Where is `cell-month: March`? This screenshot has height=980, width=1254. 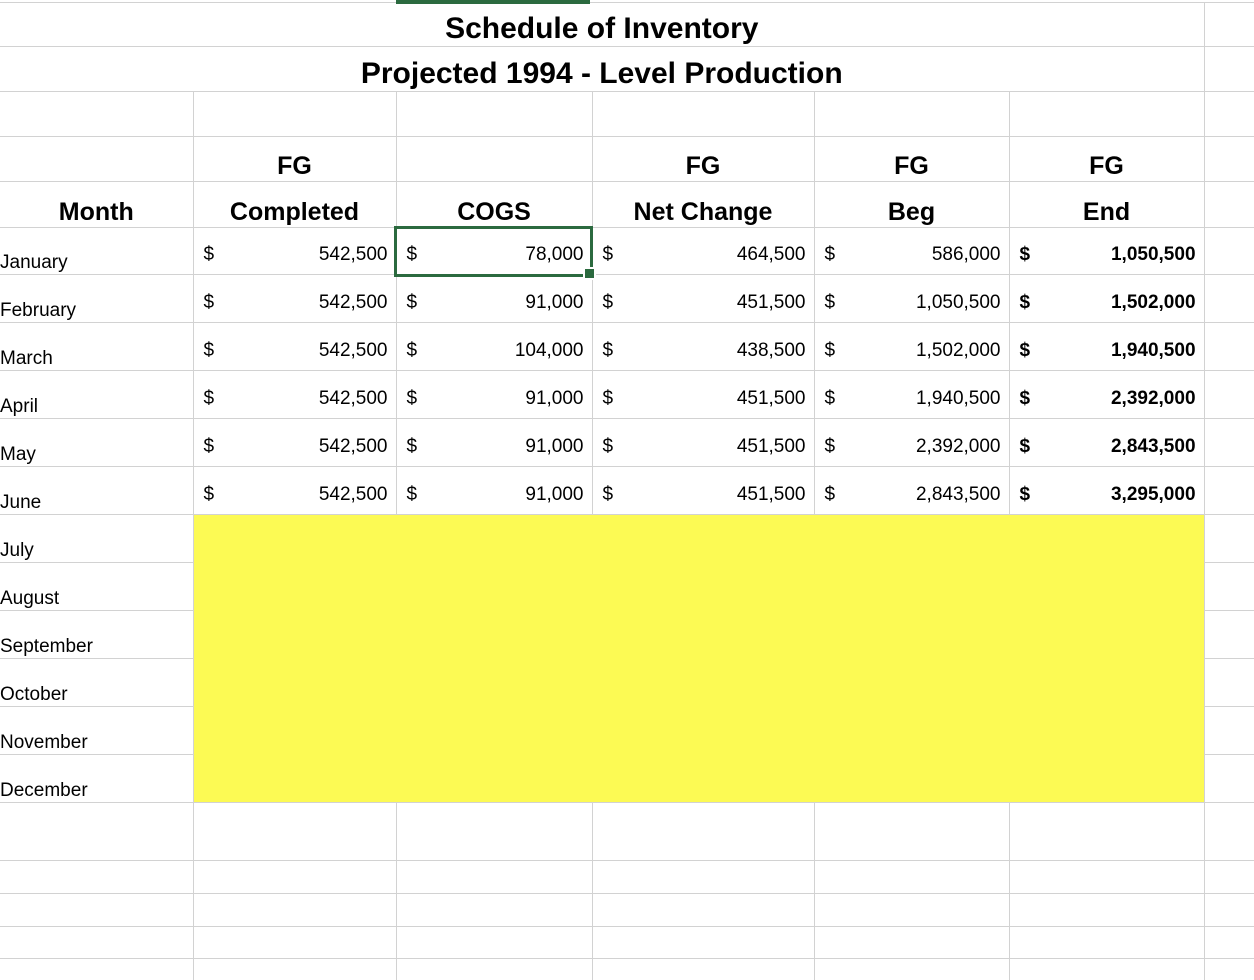 cell-month: March is located at coordinates (97, 346).